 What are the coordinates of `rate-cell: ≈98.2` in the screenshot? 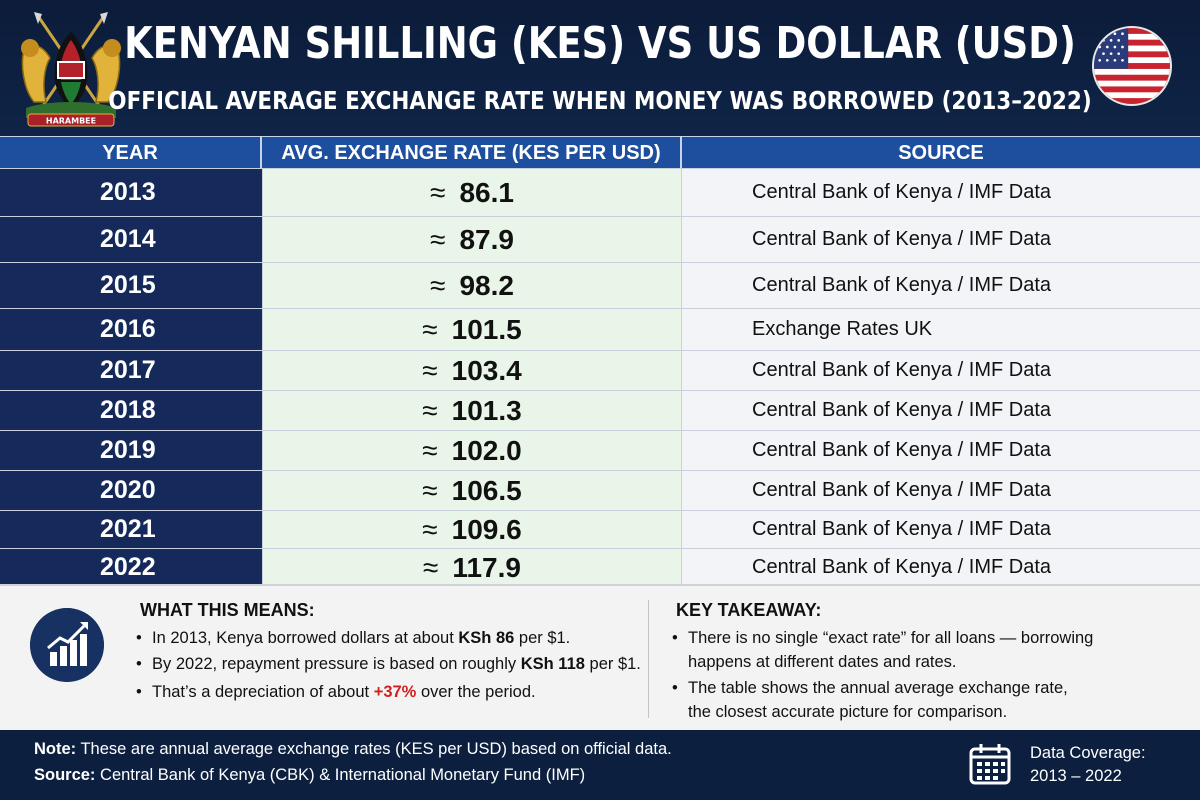 It's located at (472, 285).